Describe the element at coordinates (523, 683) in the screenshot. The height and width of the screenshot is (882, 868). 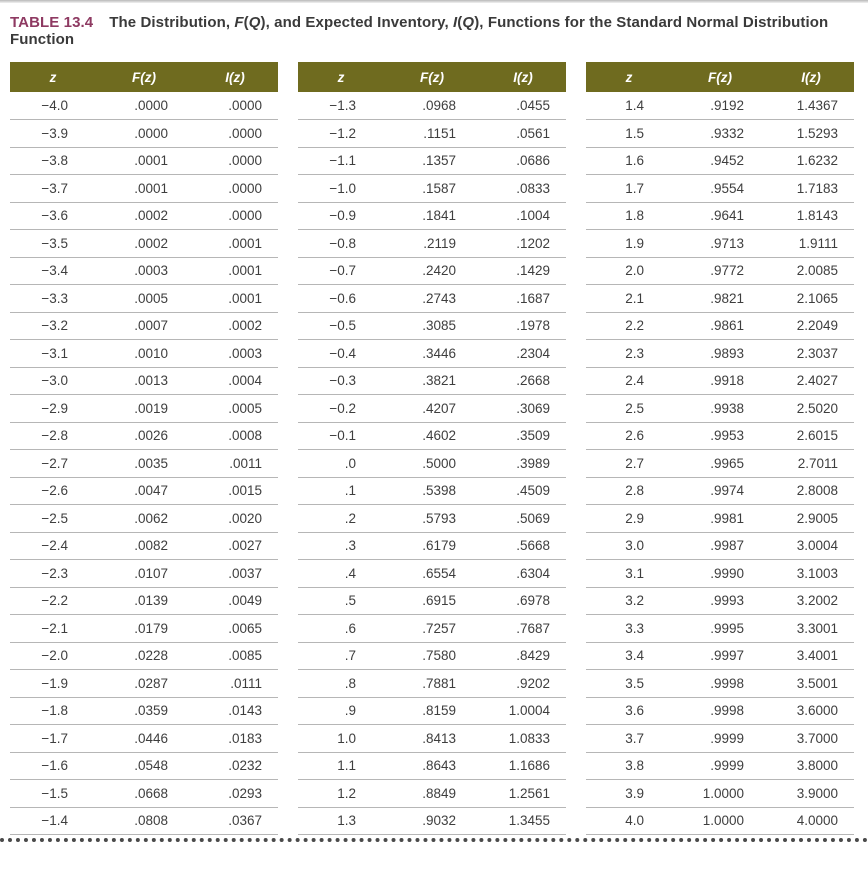
I see `table-cell: .9202` at that location.